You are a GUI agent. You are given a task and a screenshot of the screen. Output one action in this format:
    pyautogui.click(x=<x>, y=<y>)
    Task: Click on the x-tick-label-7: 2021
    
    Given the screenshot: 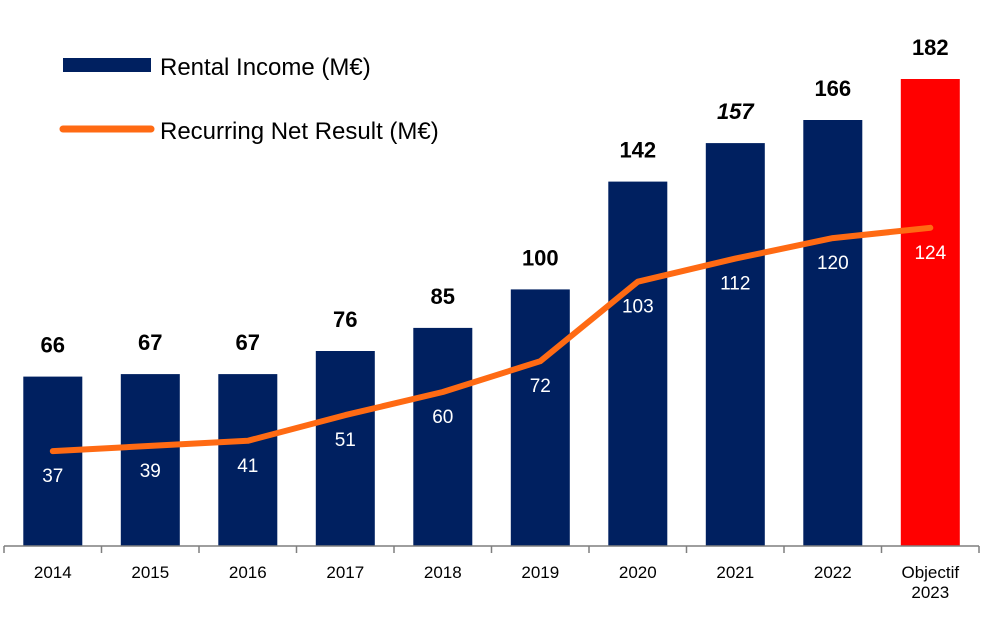 What is the action you would take?
    pyautogui.click(x=735, y=572)
    